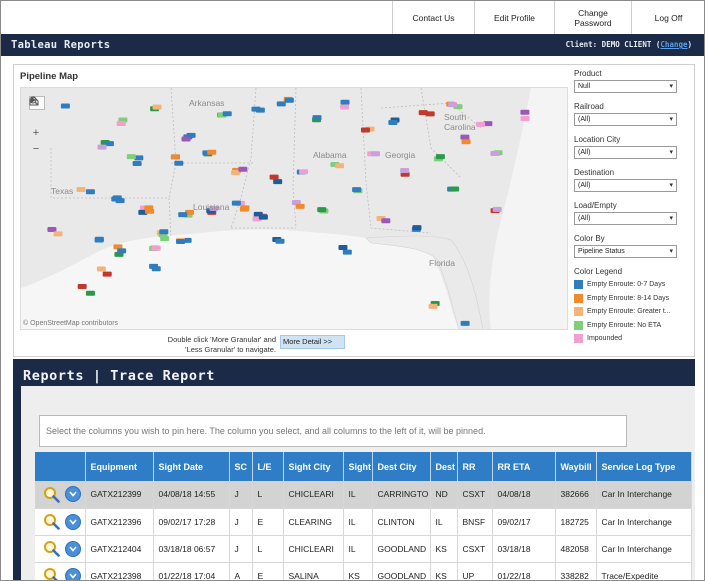 Image resolution: width=705 pixels, height=581 pixels. Describe the element at coordinates (241, 466) in the screenshot. I see `column-header: SC` at that location.